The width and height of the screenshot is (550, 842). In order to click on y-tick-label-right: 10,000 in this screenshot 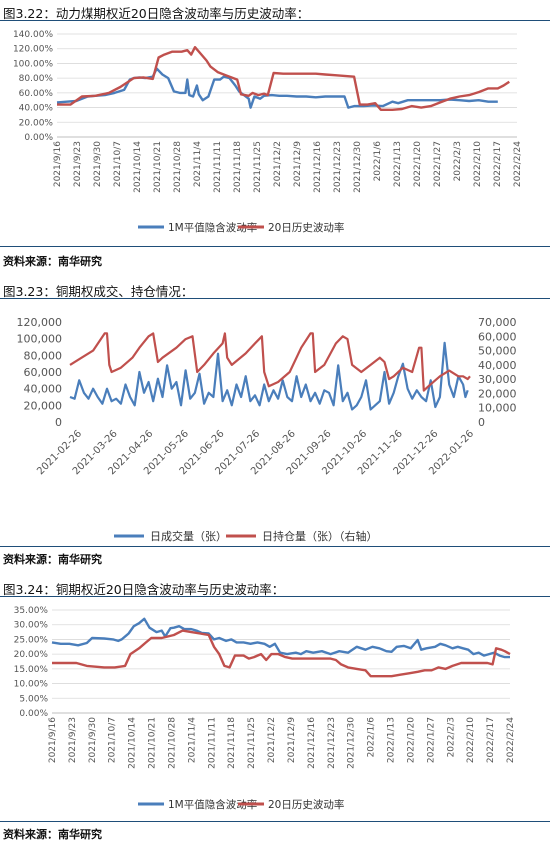, I will do `click(497, 408)`.